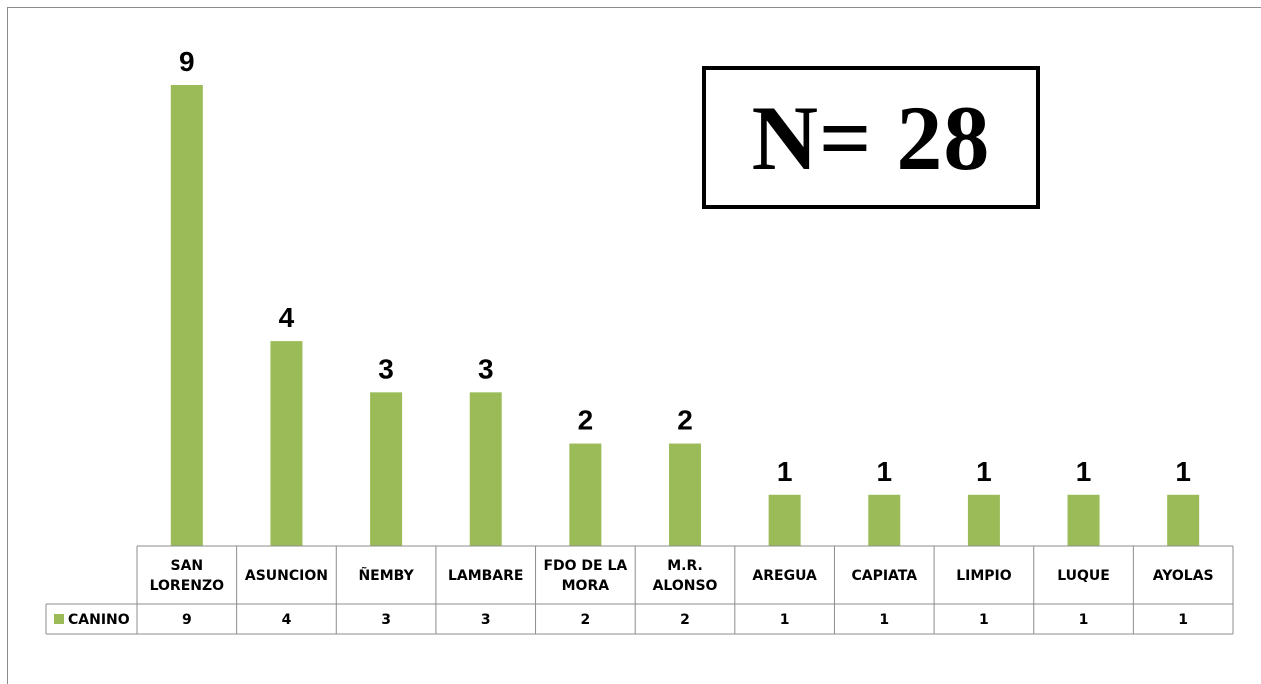 Image resolution: width=1261 pixels, height=684 pixels. Describe the element at coordinates (1183, 576) in the screenshot. I see `category-label: AYOLAS` at that location.